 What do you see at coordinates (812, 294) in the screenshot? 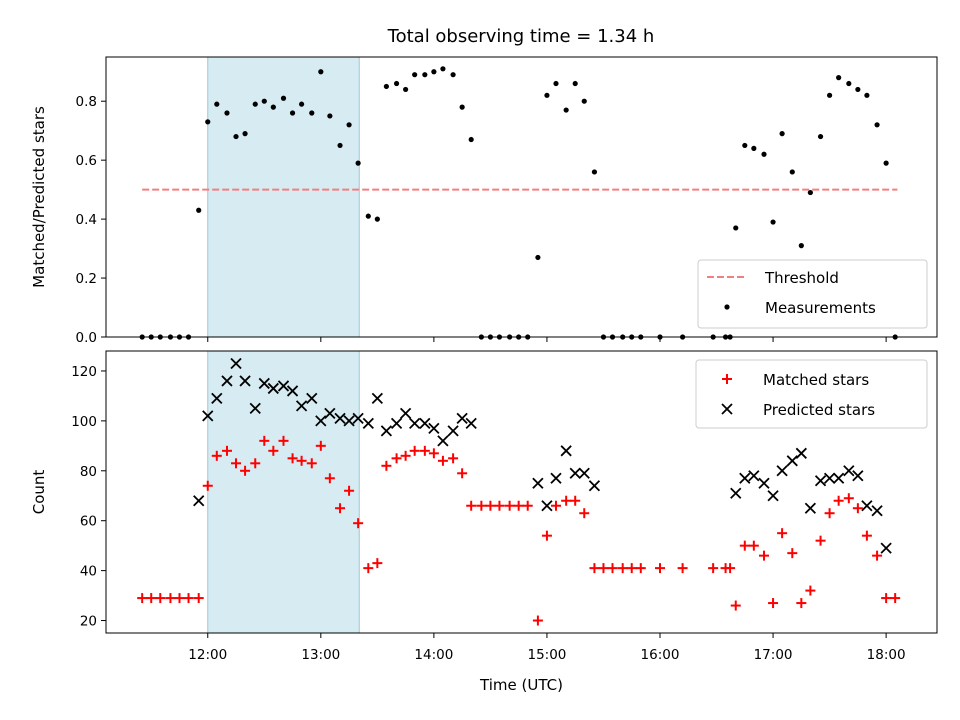
I see `top-legend-box` at bounding box center [812, 294].